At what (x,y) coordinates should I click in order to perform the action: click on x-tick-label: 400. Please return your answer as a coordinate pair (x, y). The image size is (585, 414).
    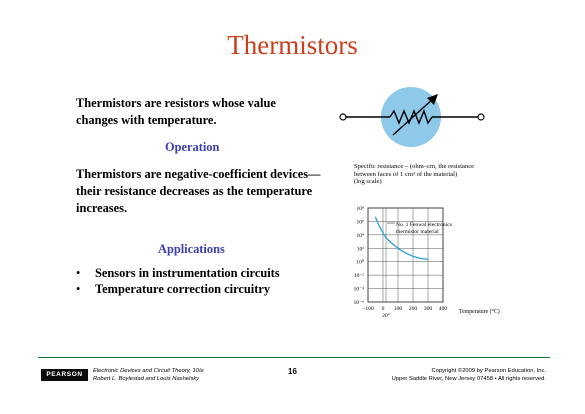
    Looking at the image, I should click on (443, 309).